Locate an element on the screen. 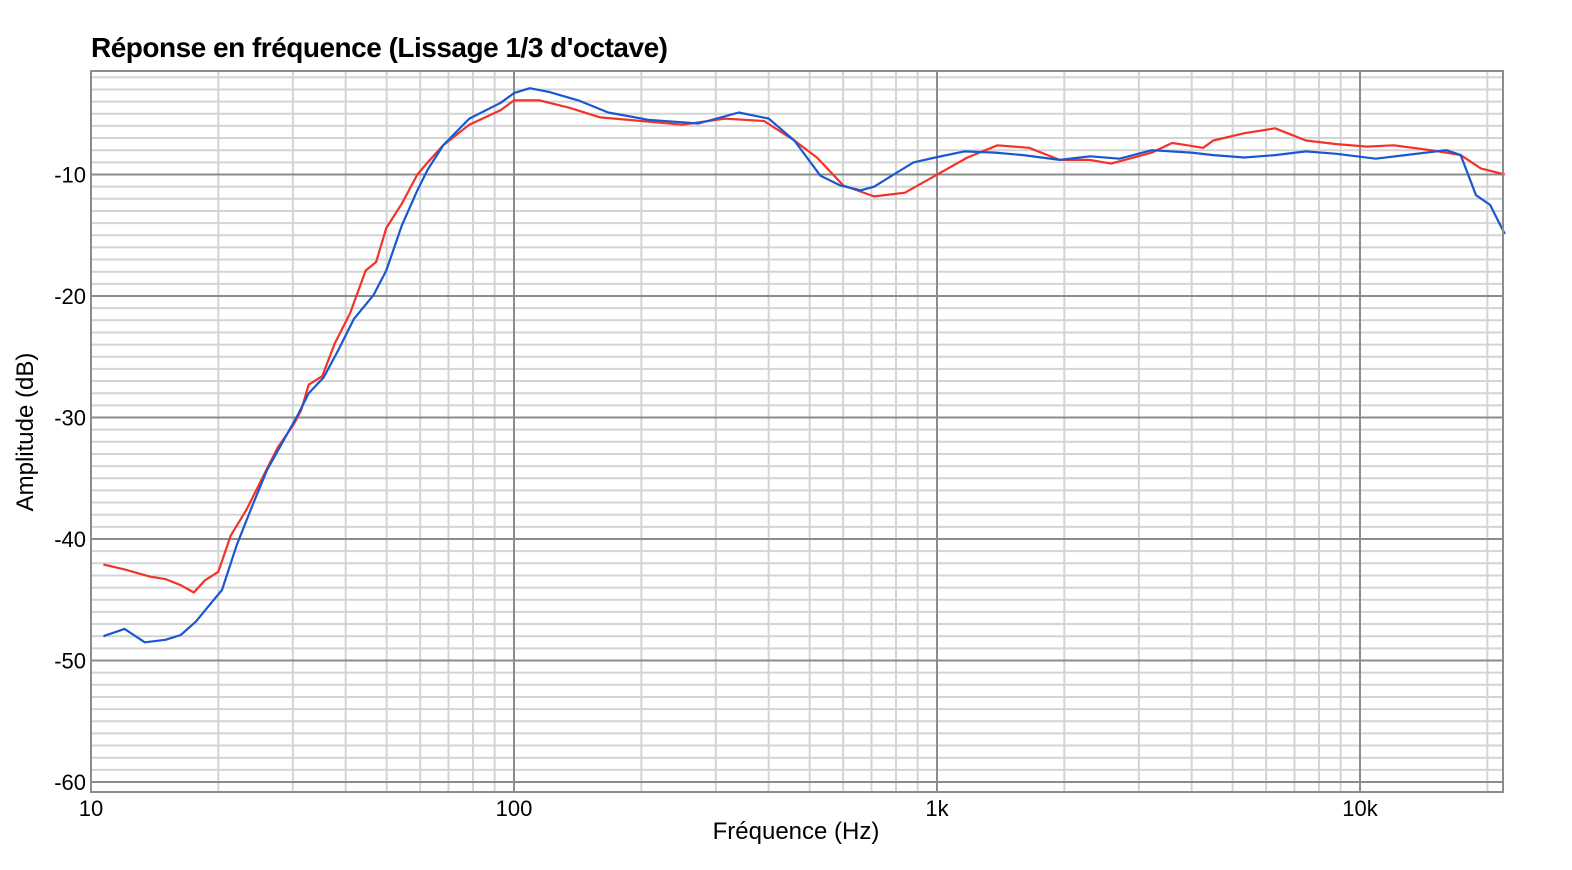  y-tick-label: -10 is located at coordinates (70, 175).